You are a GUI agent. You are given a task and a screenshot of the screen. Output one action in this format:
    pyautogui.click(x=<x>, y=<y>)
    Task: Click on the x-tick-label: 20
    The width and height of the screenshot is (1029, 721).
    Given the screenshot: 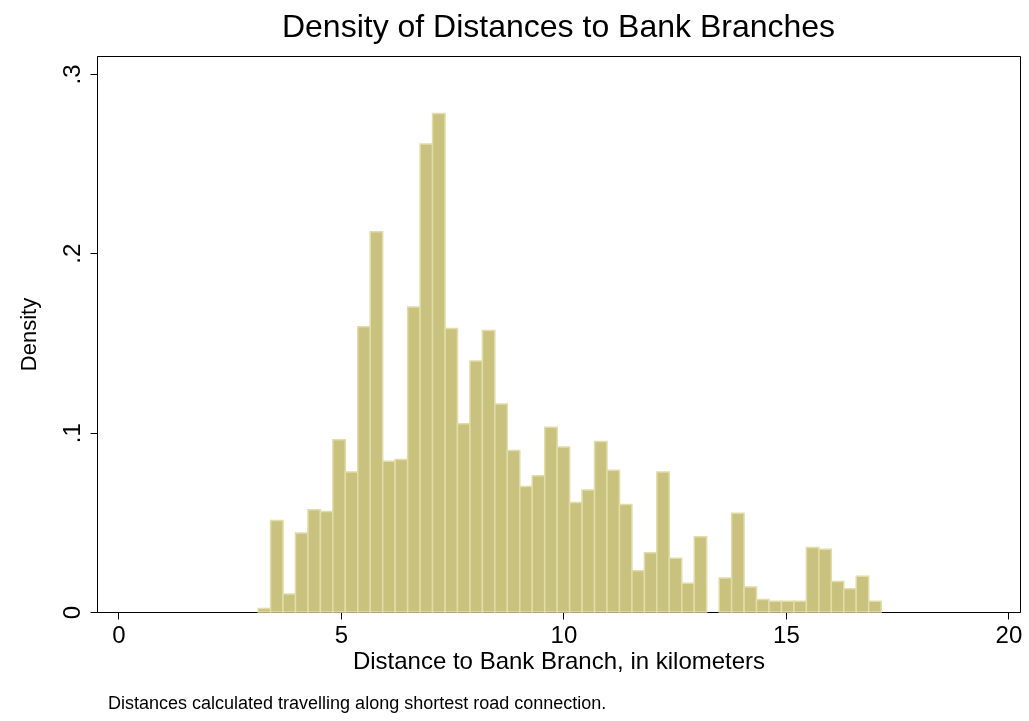 What is the action you would take?
    pyautogui.click(x=1009, y=634)
    